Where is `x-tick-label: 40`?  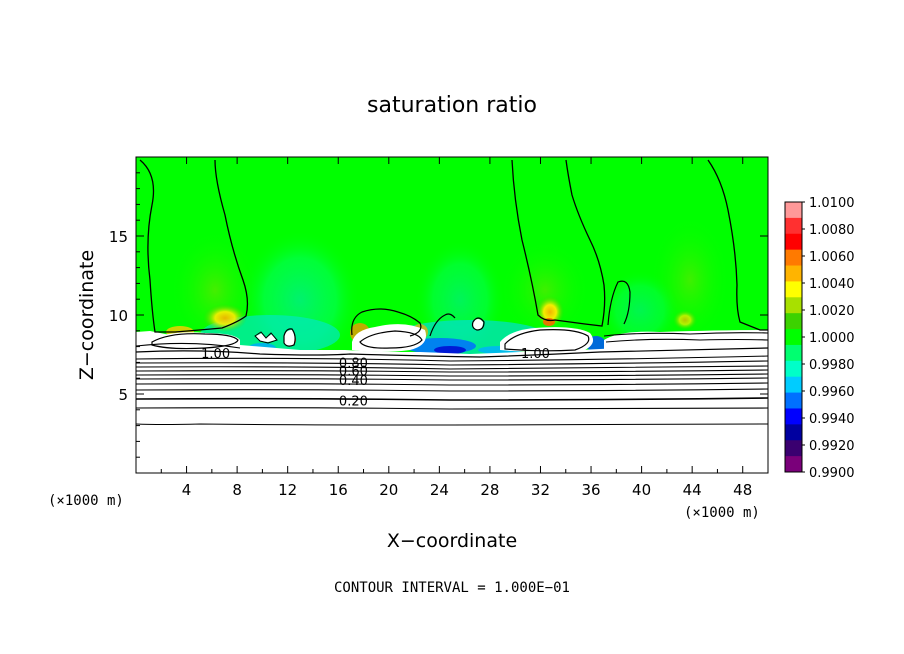 x-tick-label: 40 is located at coordinates (641, 490).